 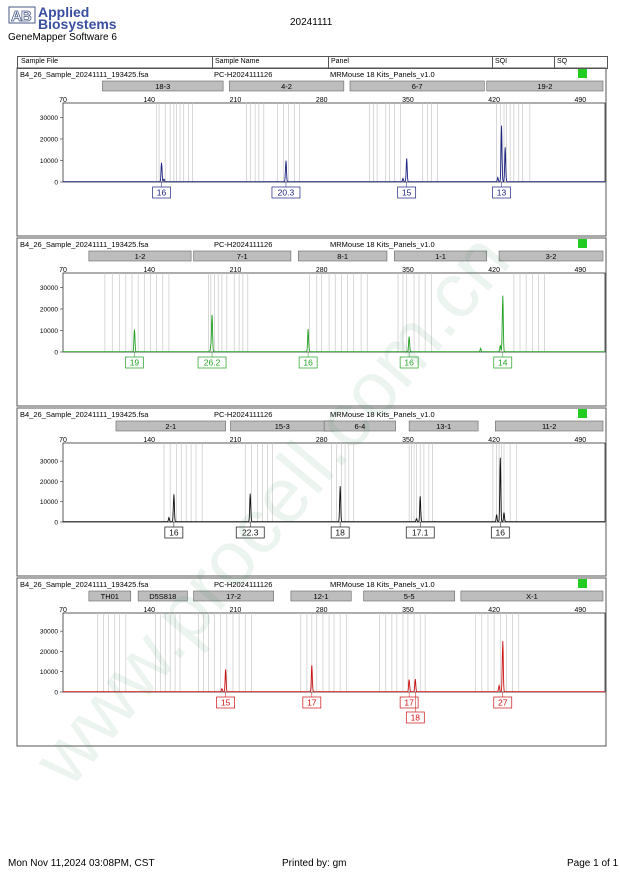 I want to click on marker-label: 13-1, so click(x=443, y=426).